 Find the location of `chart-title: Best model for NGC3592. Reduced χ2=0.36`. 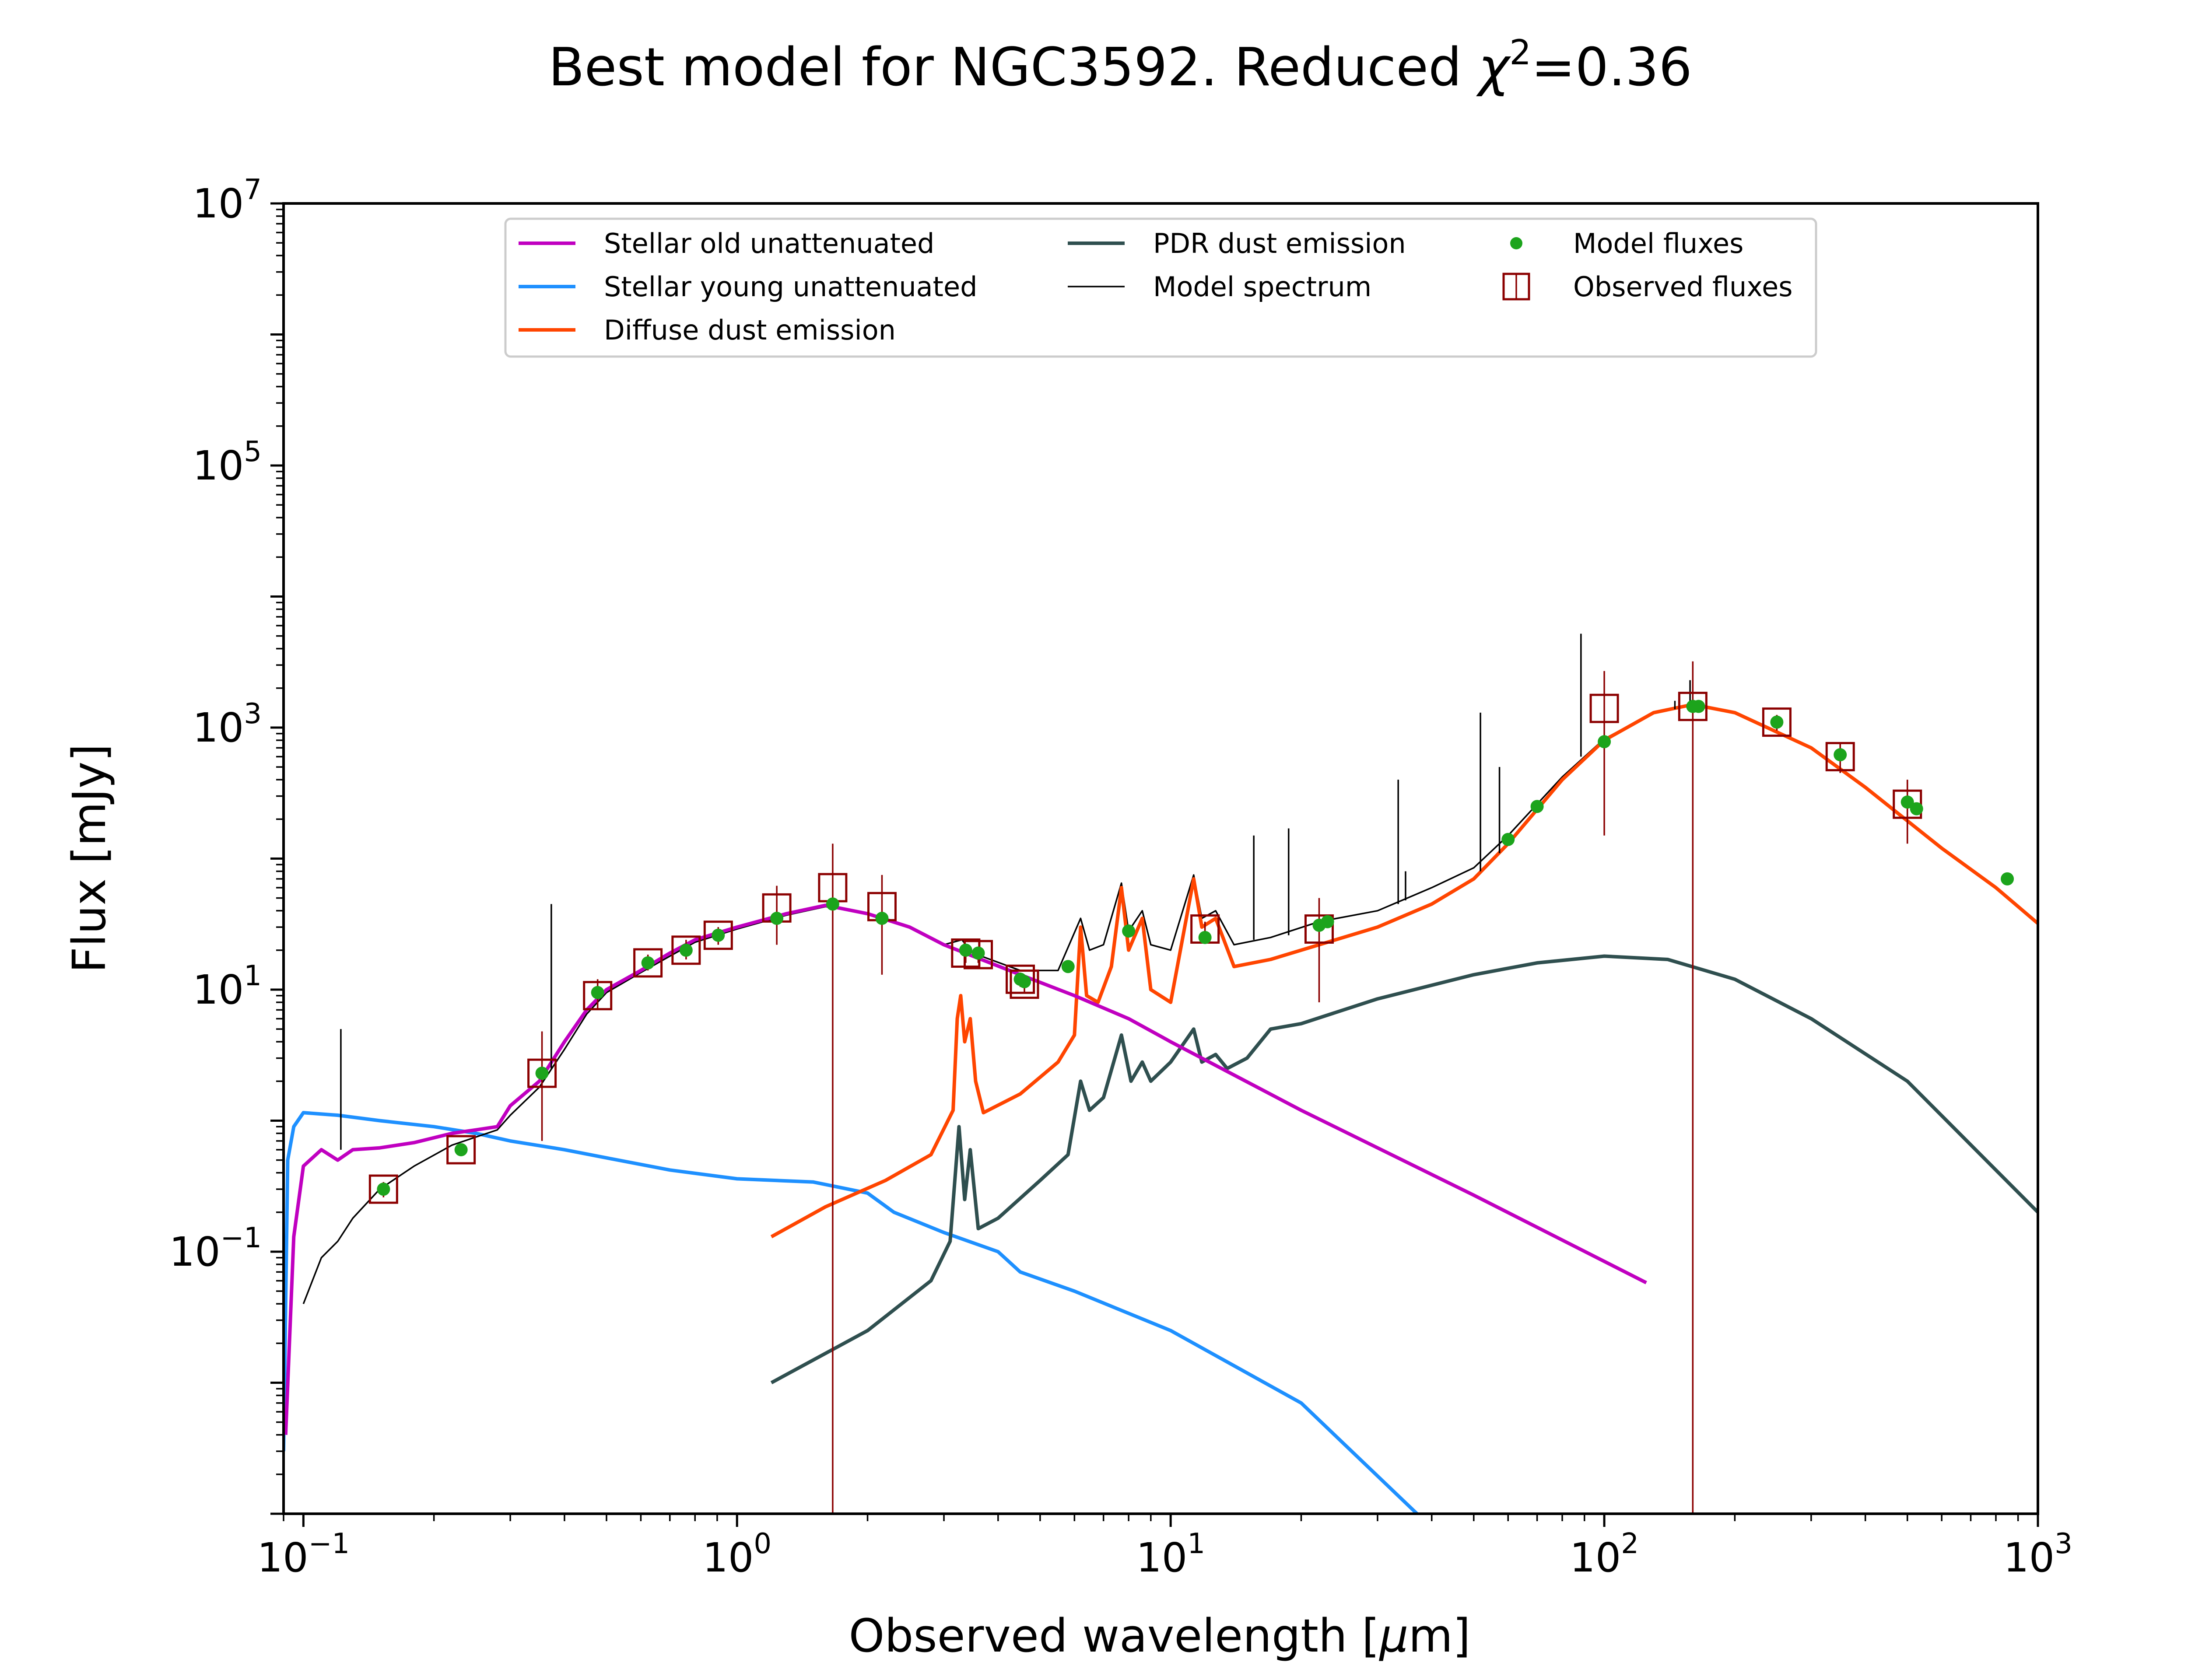

chart-title: Best model for NGC3592. Reduced χ2=0.36 is located at coordinates (1120, 65).